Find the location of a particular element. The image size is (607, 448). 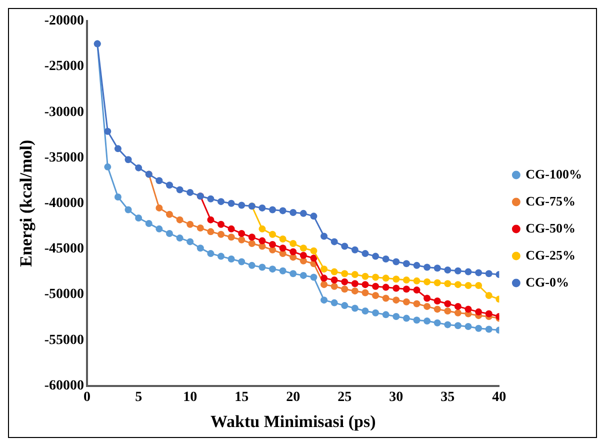

y-axis-title: Energi (kcal/mol) is located at coordinates (26, 203).